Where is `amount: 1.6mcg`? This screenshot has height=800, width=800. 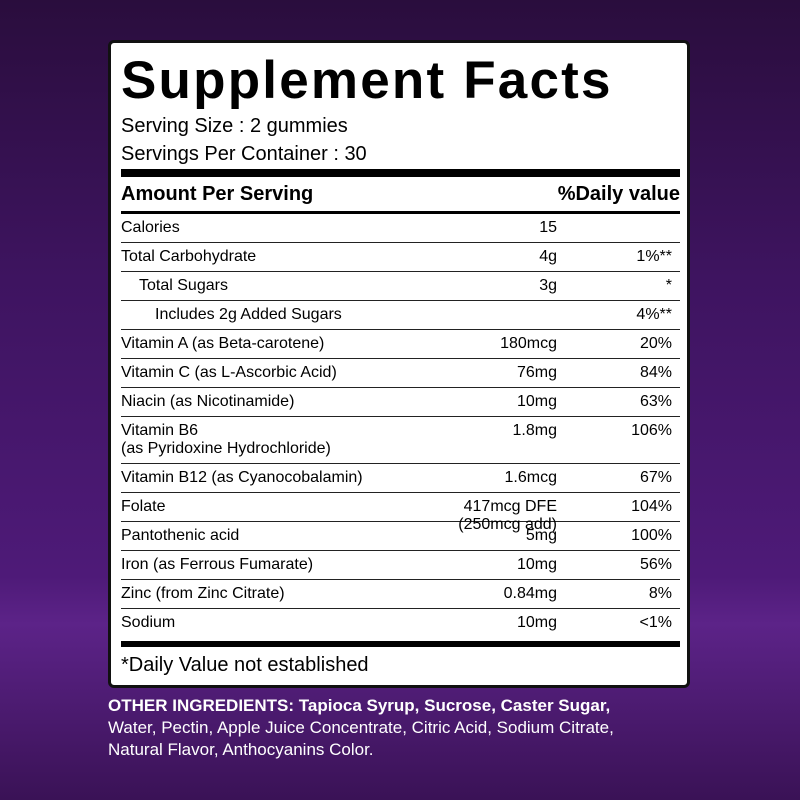 amount: 1.6mcg is located at coordinates (531, 478).